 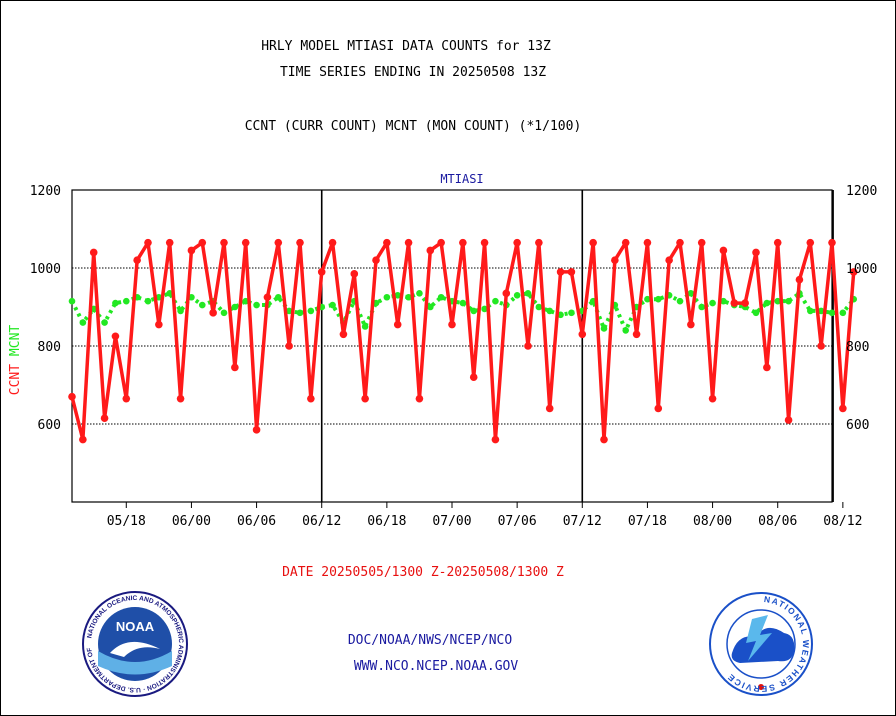 What do you see at coordinates (406, 46) in the screenshot?
I see `chart-header-line1: HRLY MODEL MTIASI DATA COUNTS for 13Z` at bounding box center [406, 46].